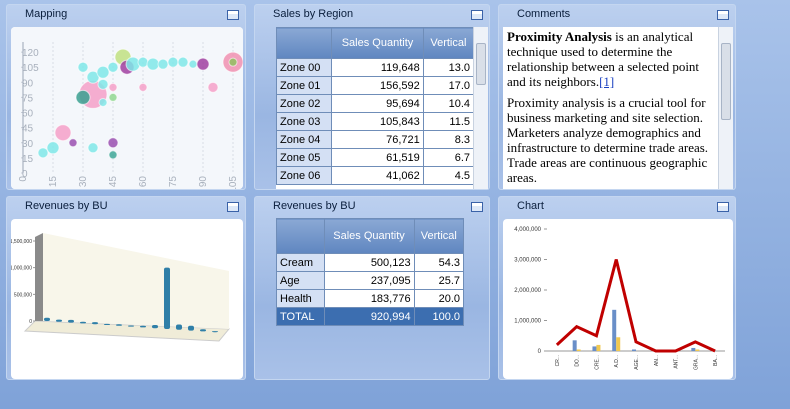  What do you see at coordinates (559, 36) in the screenshot?
I see `bold-text: Proximity Analysis` at bounding box center [559, 36].